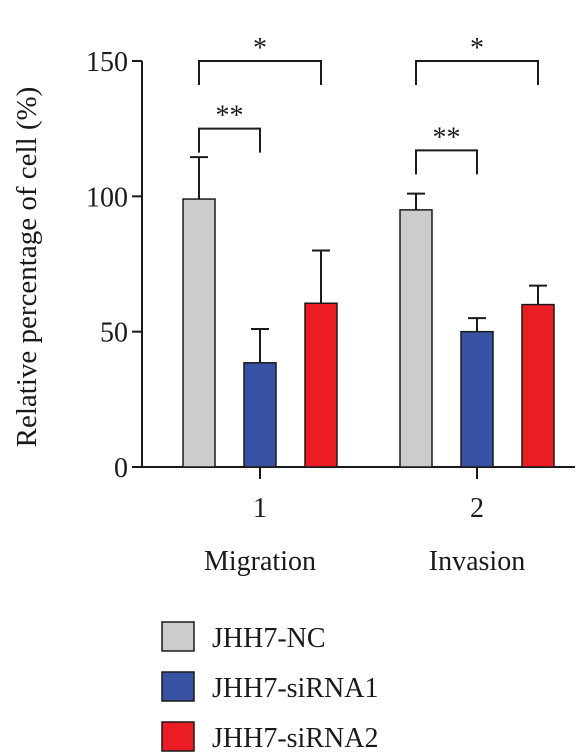 Image resolution: width=577 pixels, height=752 pixels. What do you see at coordinates (269, 638) in the screenshot?
I see `legend-label: JHH7-NC` at bounding box center [269, 638].